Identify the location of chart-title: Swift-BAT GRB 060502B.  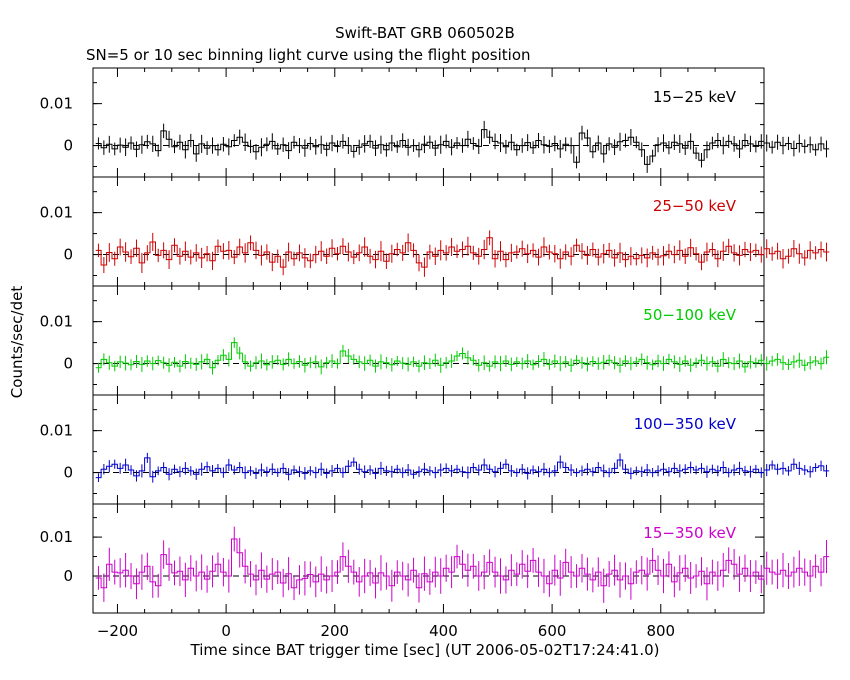
(425, 33).